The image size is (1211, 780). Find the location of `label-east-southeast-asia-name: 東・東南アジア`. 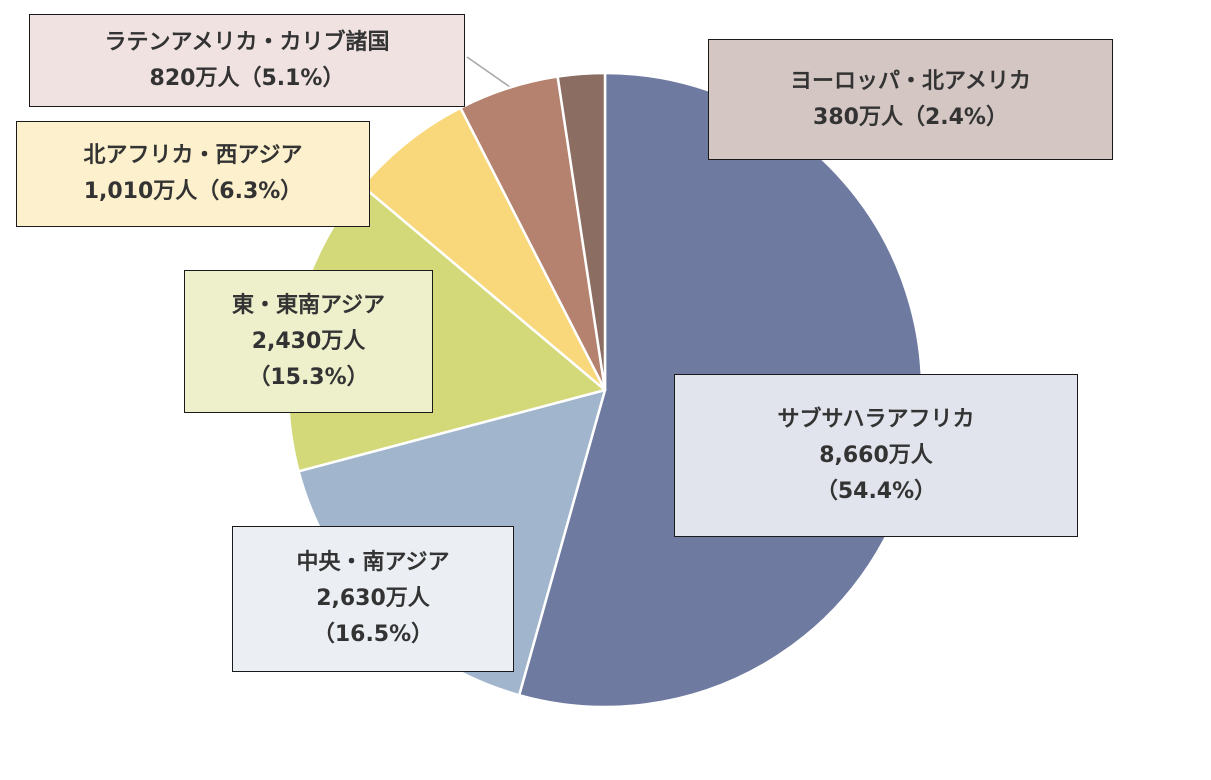

label-east-southeast-asia-name: 東・東南アジア is located at coordinates (308, 305).